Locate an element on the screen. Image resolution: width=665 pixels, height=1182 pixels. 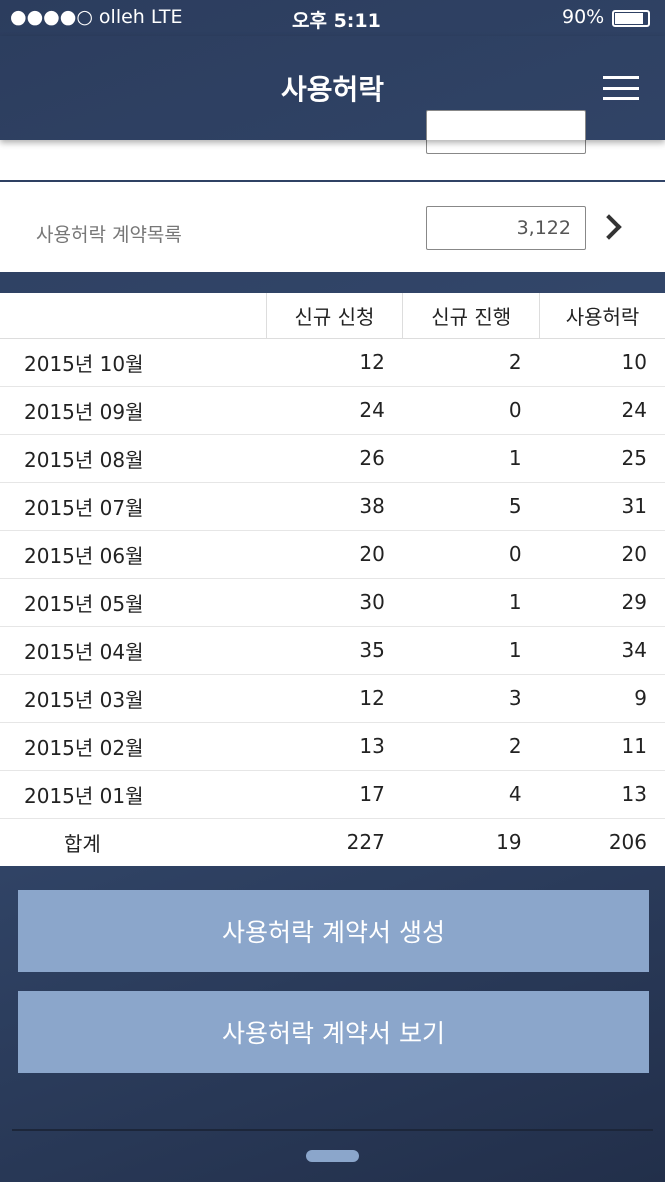
menu-button is located at coordinates (621, 88).